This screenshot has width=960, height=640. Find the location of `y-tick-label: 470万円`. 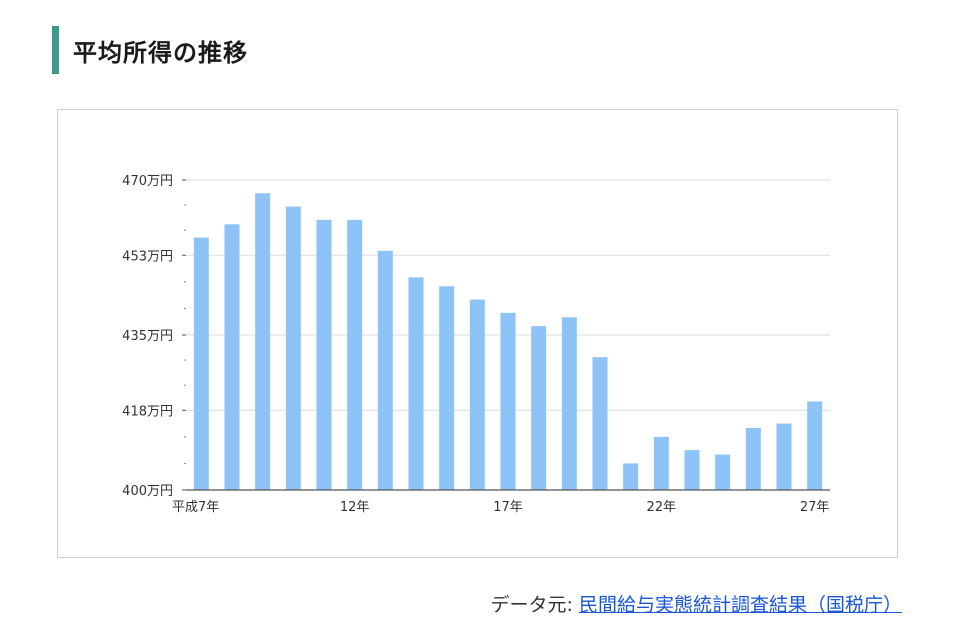

y-tick-label: 470万円 is located at coordinates (147, 181).